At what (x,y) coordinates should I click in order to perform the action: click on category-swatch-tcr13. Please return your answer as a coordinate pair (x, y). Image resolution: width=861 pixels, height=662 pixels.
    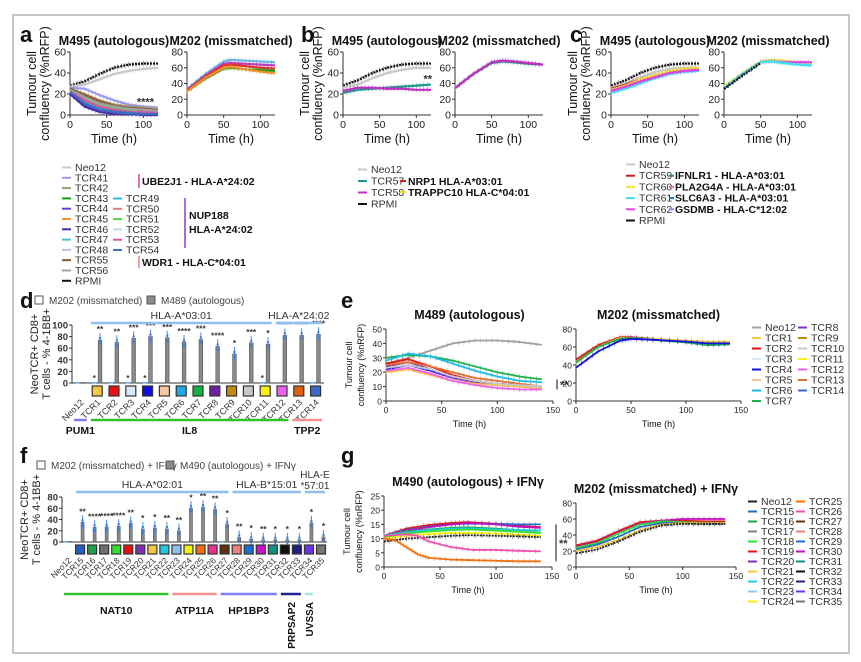
    Looking at the image, I should click on (299, 391).